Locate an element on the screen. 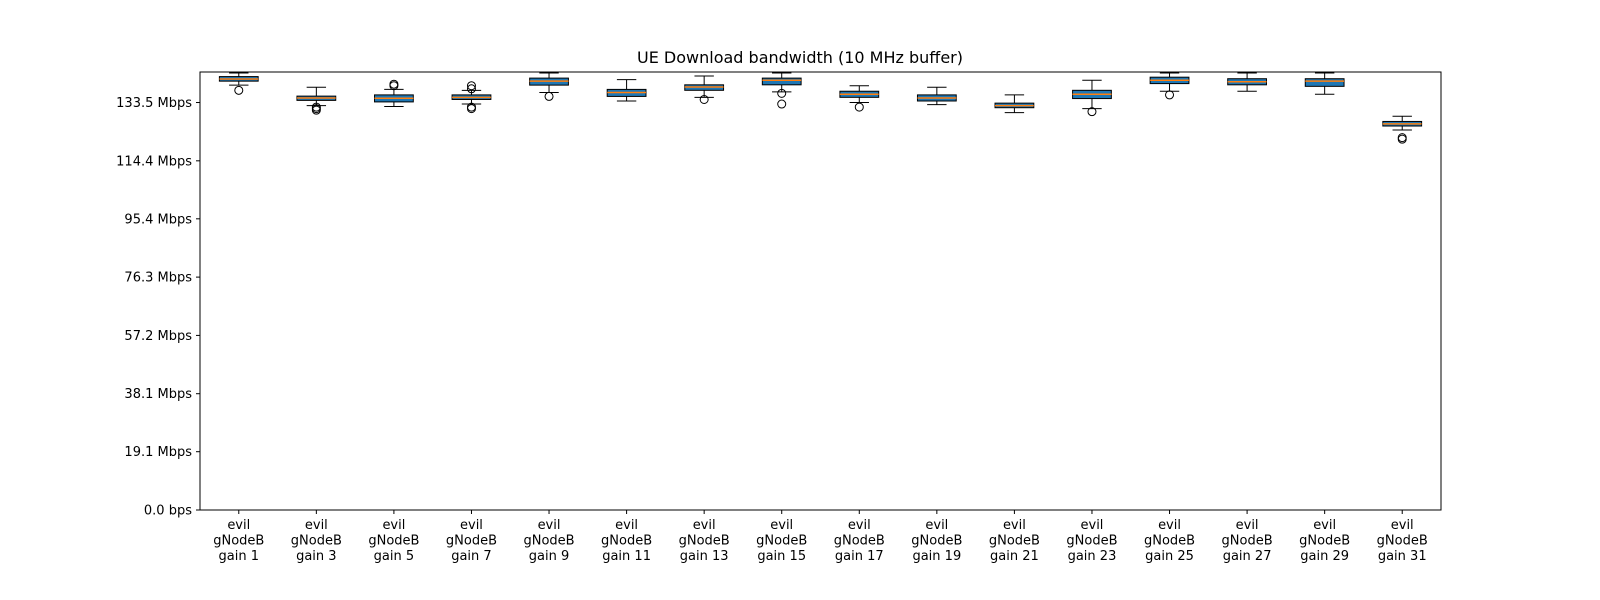  x-tick-label-line: gain 7 is located at coordinates (471, 556).